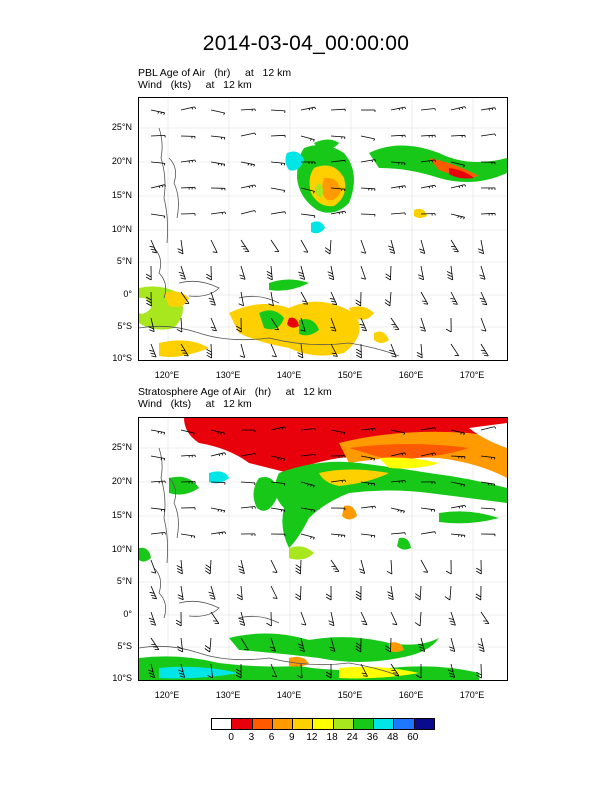 The width and height of the screenshot is (612, 792). I want to click on lat-label: 5°S, so click(124, 646).